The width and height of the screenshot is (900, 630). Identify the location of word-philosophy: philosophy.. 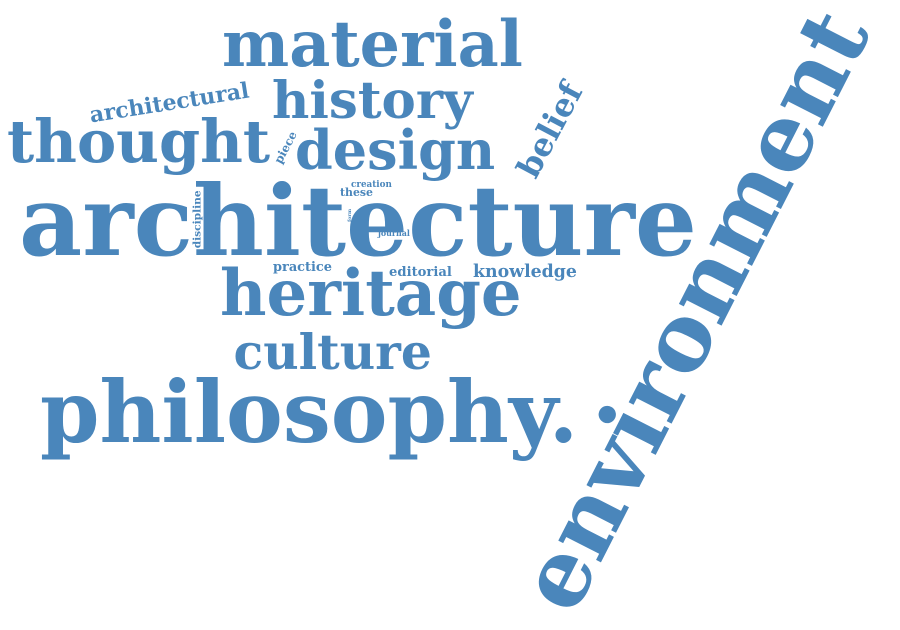
(309, 413).